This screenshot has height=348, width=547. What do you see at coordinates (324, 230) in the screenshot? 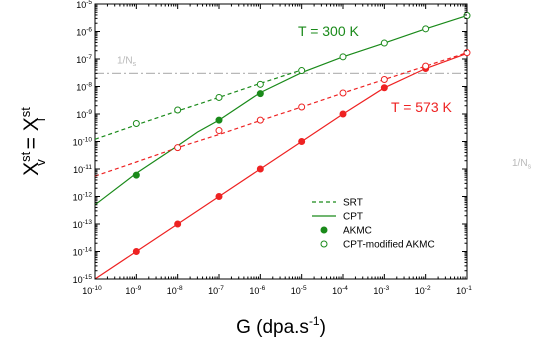
I see `legend-symbol-filled-circle` at bounding box center [324, 230].